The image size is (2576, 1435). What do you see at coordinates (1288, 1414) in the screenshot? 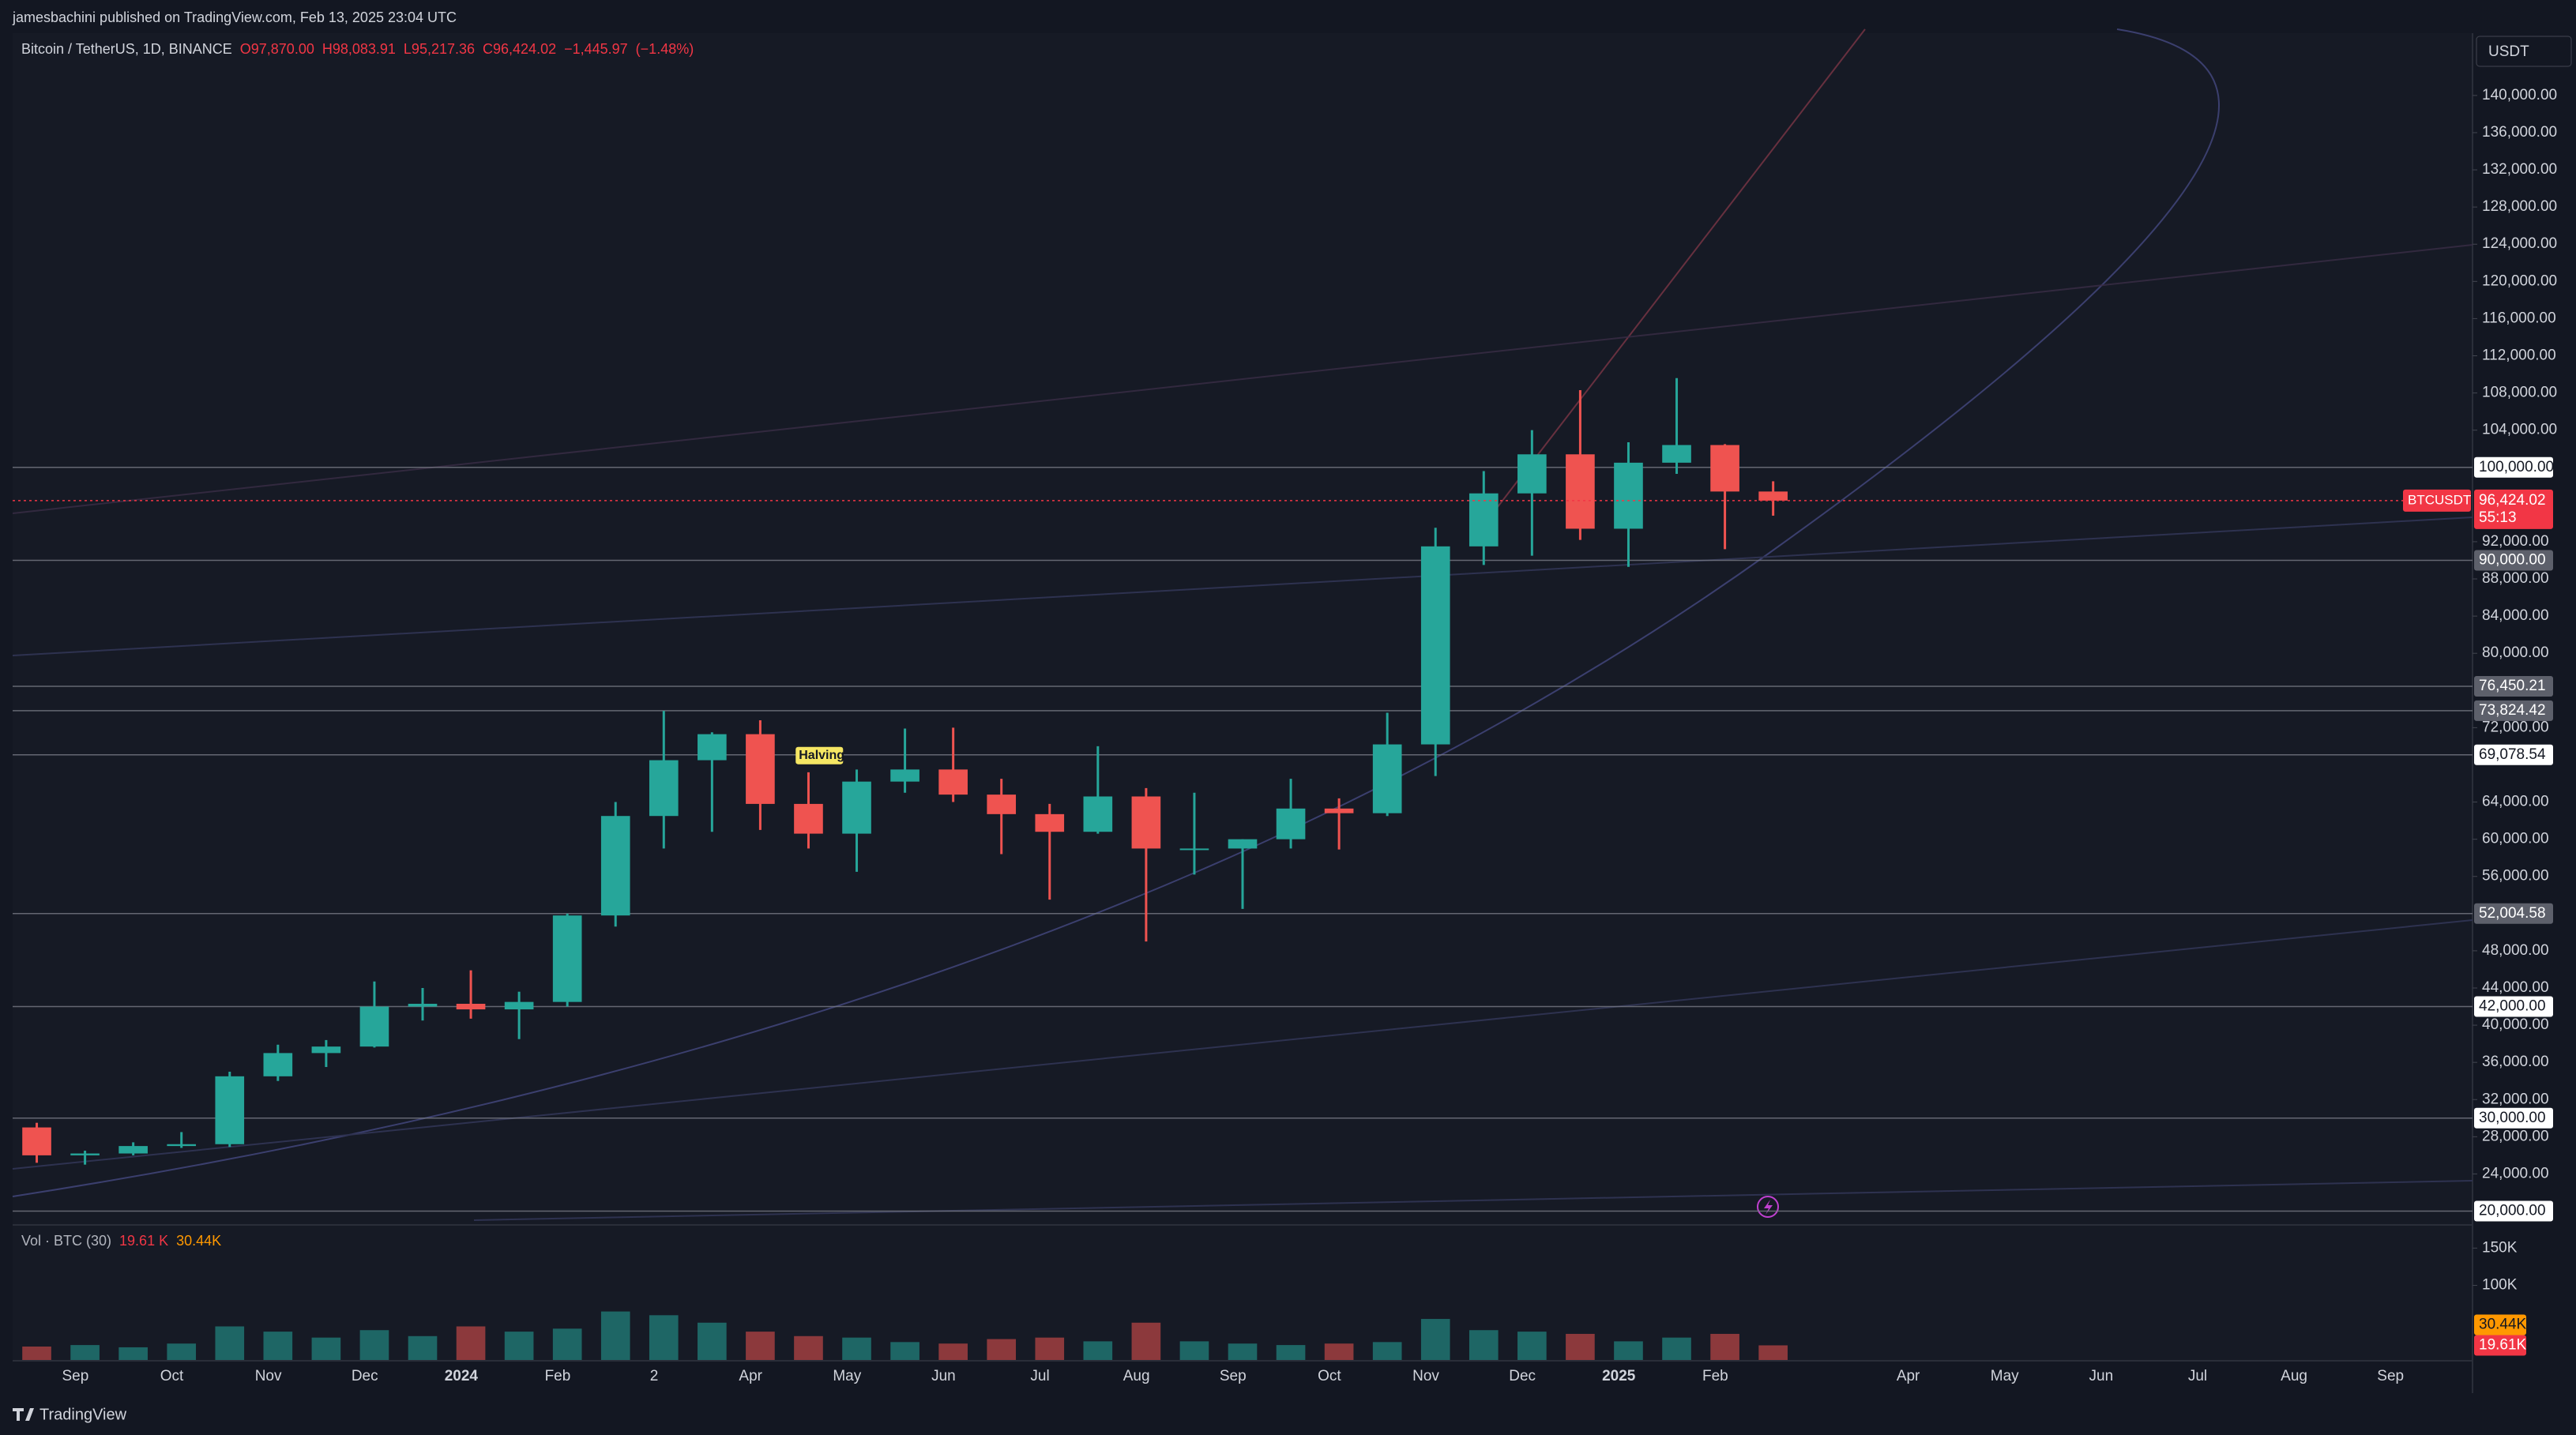
I see `footer` at bounding box center [1288, 1414].